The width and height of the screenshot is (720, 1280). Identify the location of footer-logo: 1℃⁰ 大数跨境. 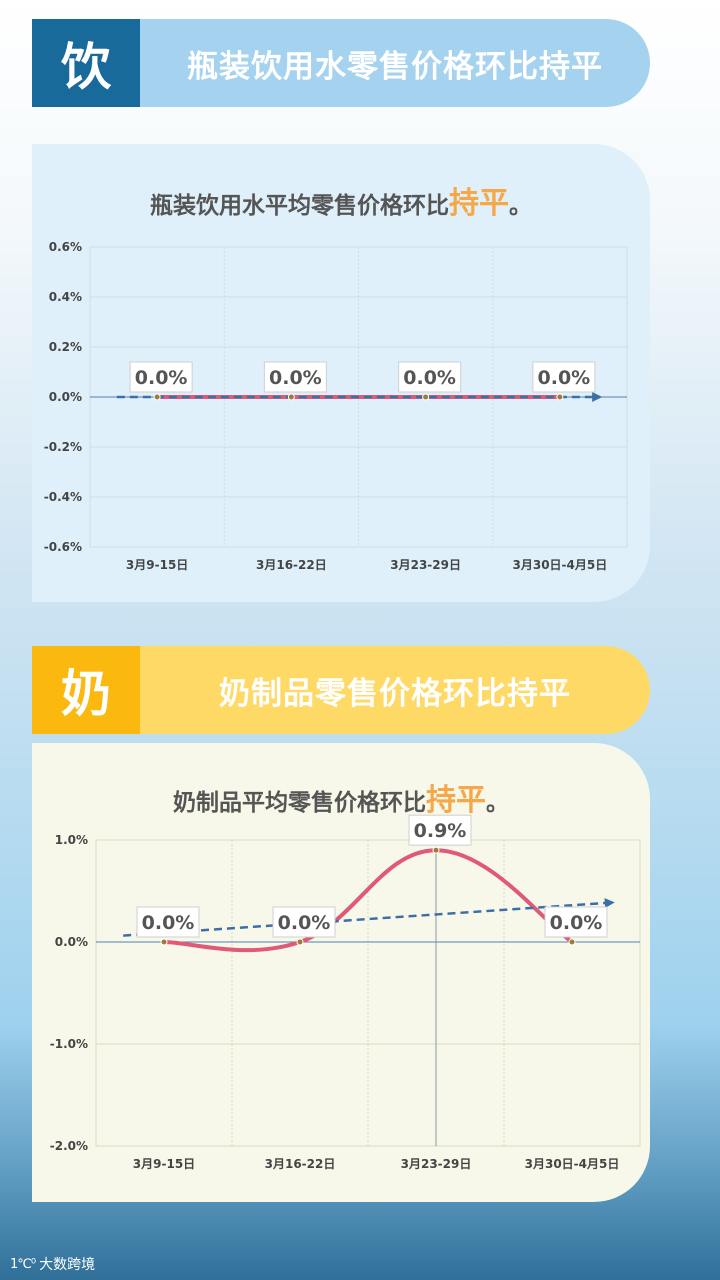
(52, 1264).